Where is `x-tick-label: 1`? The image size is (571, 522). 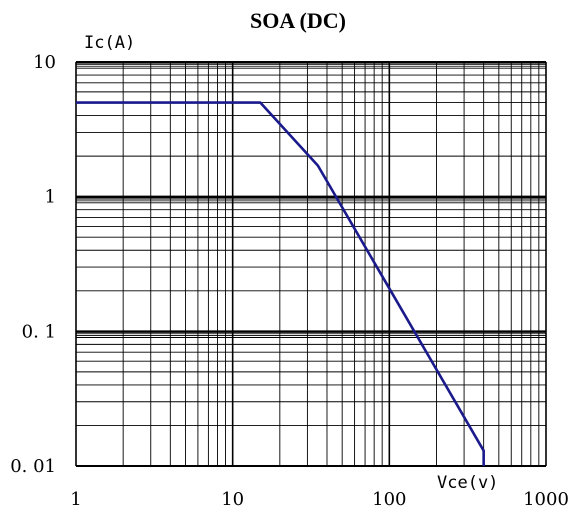
x-tick-label: 1 is located at coordinates (75, 499).